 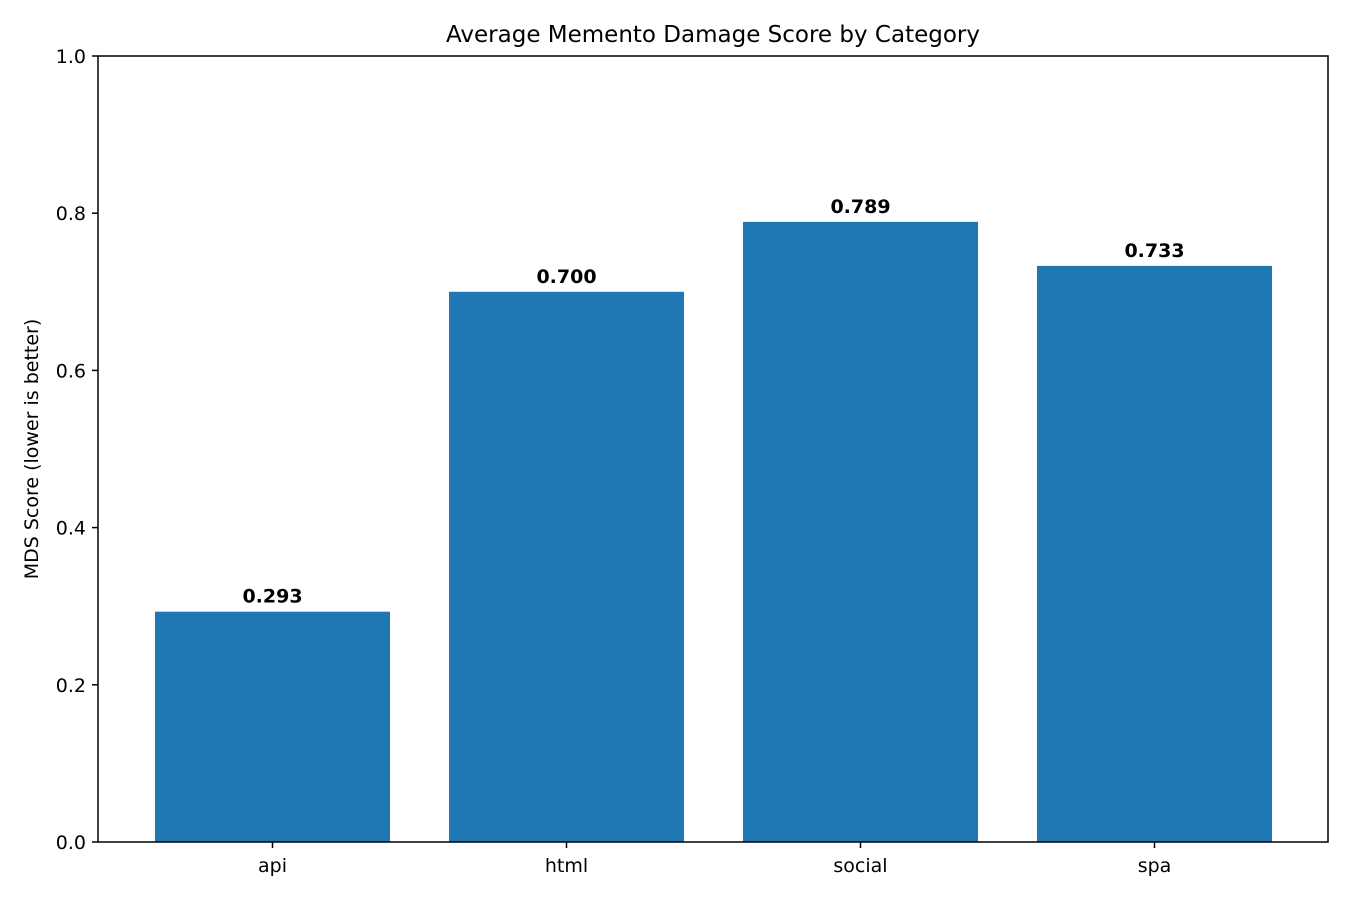 What do you see at coordinates (77, 450) in the screenshot?
I see `y-ticks-layer: 0.0 0.2 0.4 0.6 0.8 1.0` at bounding box center [77, 450].